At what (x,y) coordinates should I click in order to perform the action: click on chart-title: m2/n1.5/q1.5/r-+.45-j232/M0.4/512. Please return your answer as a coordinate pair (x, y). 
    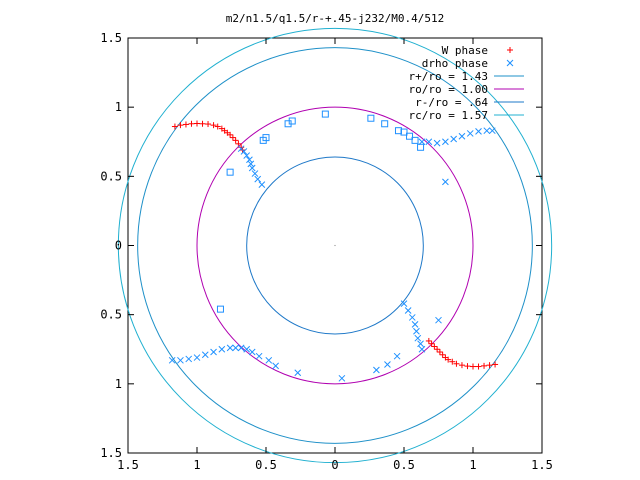
    Looking at the image, I should click on (335, 18).